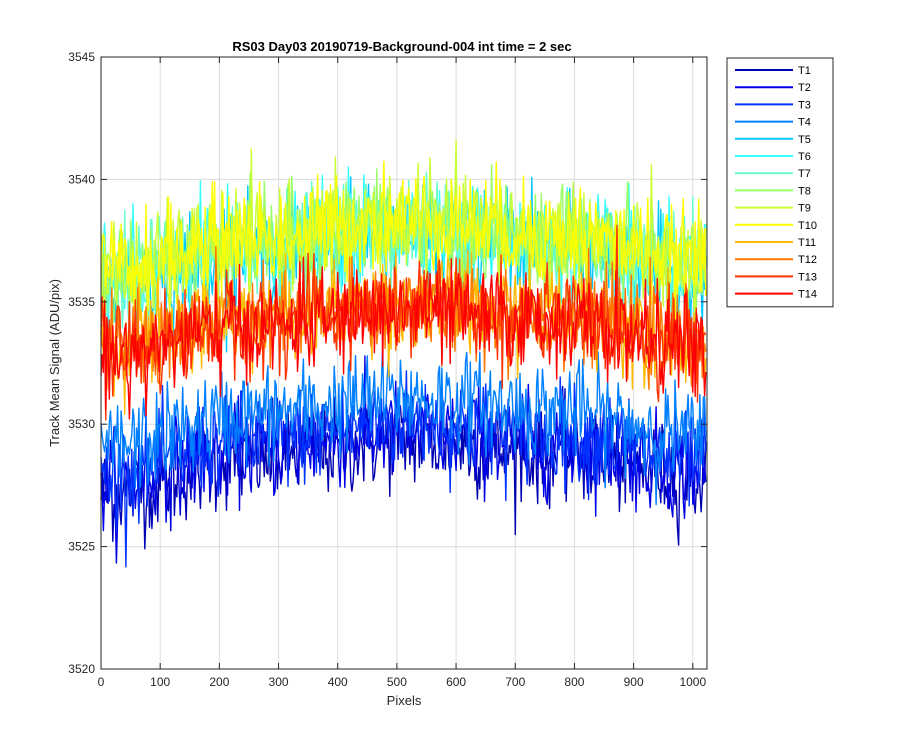 This screenshot has width=900, height=750. I want to click on x-tick-label: 0, so click(101, 682).